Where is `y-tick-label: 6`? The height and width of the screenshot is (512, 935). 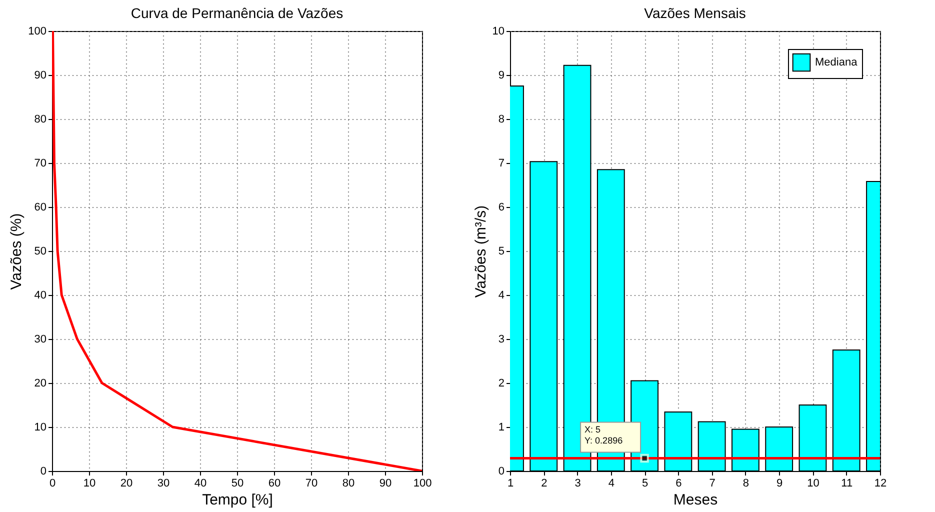 y-tick-label: 6 is located at coordinates (501, 208).